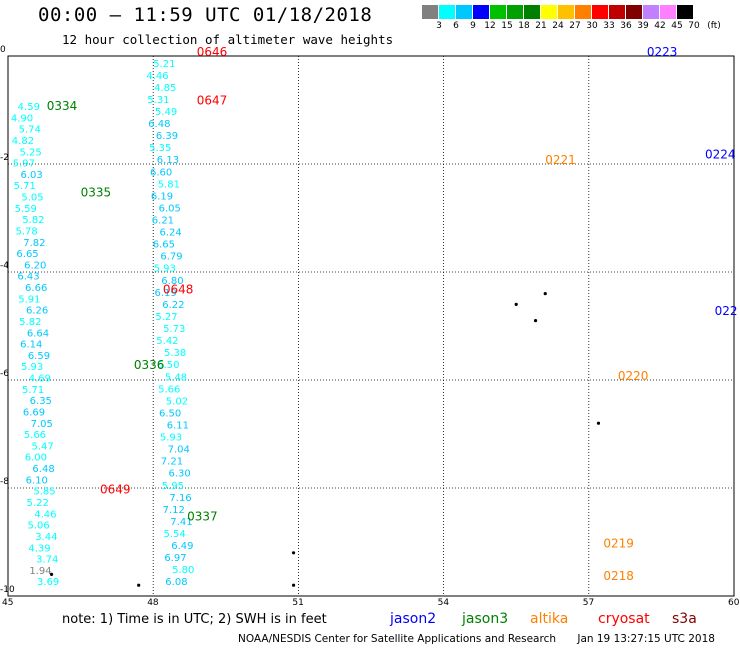 The image size is (740, 650). Describe the element at coordinates (43, 446) in the screenshot. I see `wave-height-value: 5.47` at that location.